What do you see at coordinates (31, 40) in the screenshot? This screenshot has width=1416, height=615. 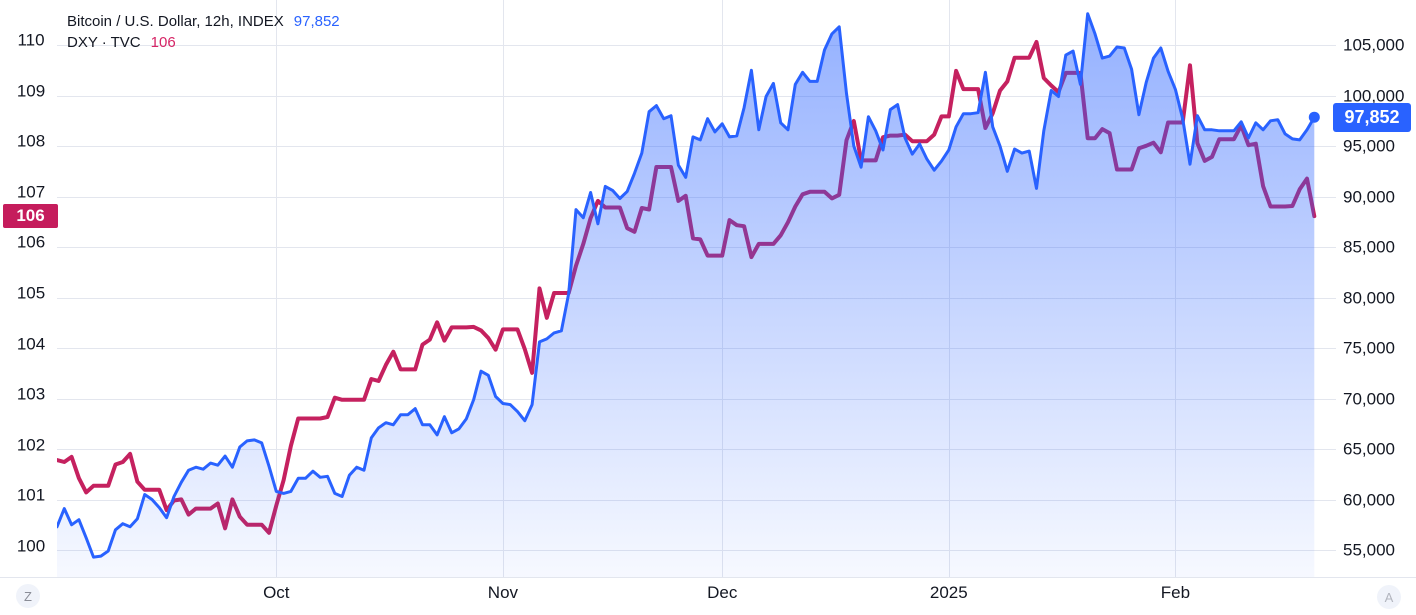 I see `left-axis-tick: 110` at bounding box center [31, 40].